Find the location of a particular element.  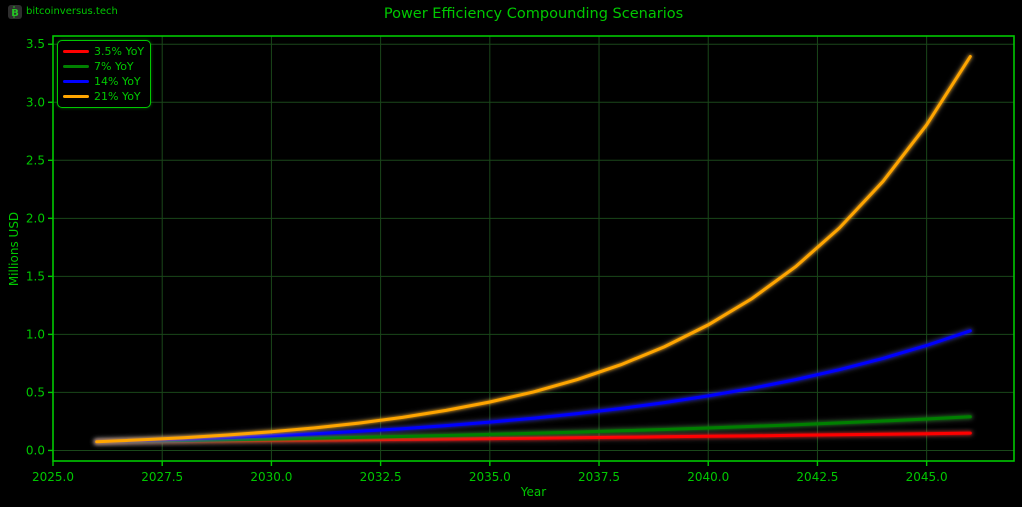

legend-item-3-5-yoy: 3.5% YoY is located at coordinates (103, 51).